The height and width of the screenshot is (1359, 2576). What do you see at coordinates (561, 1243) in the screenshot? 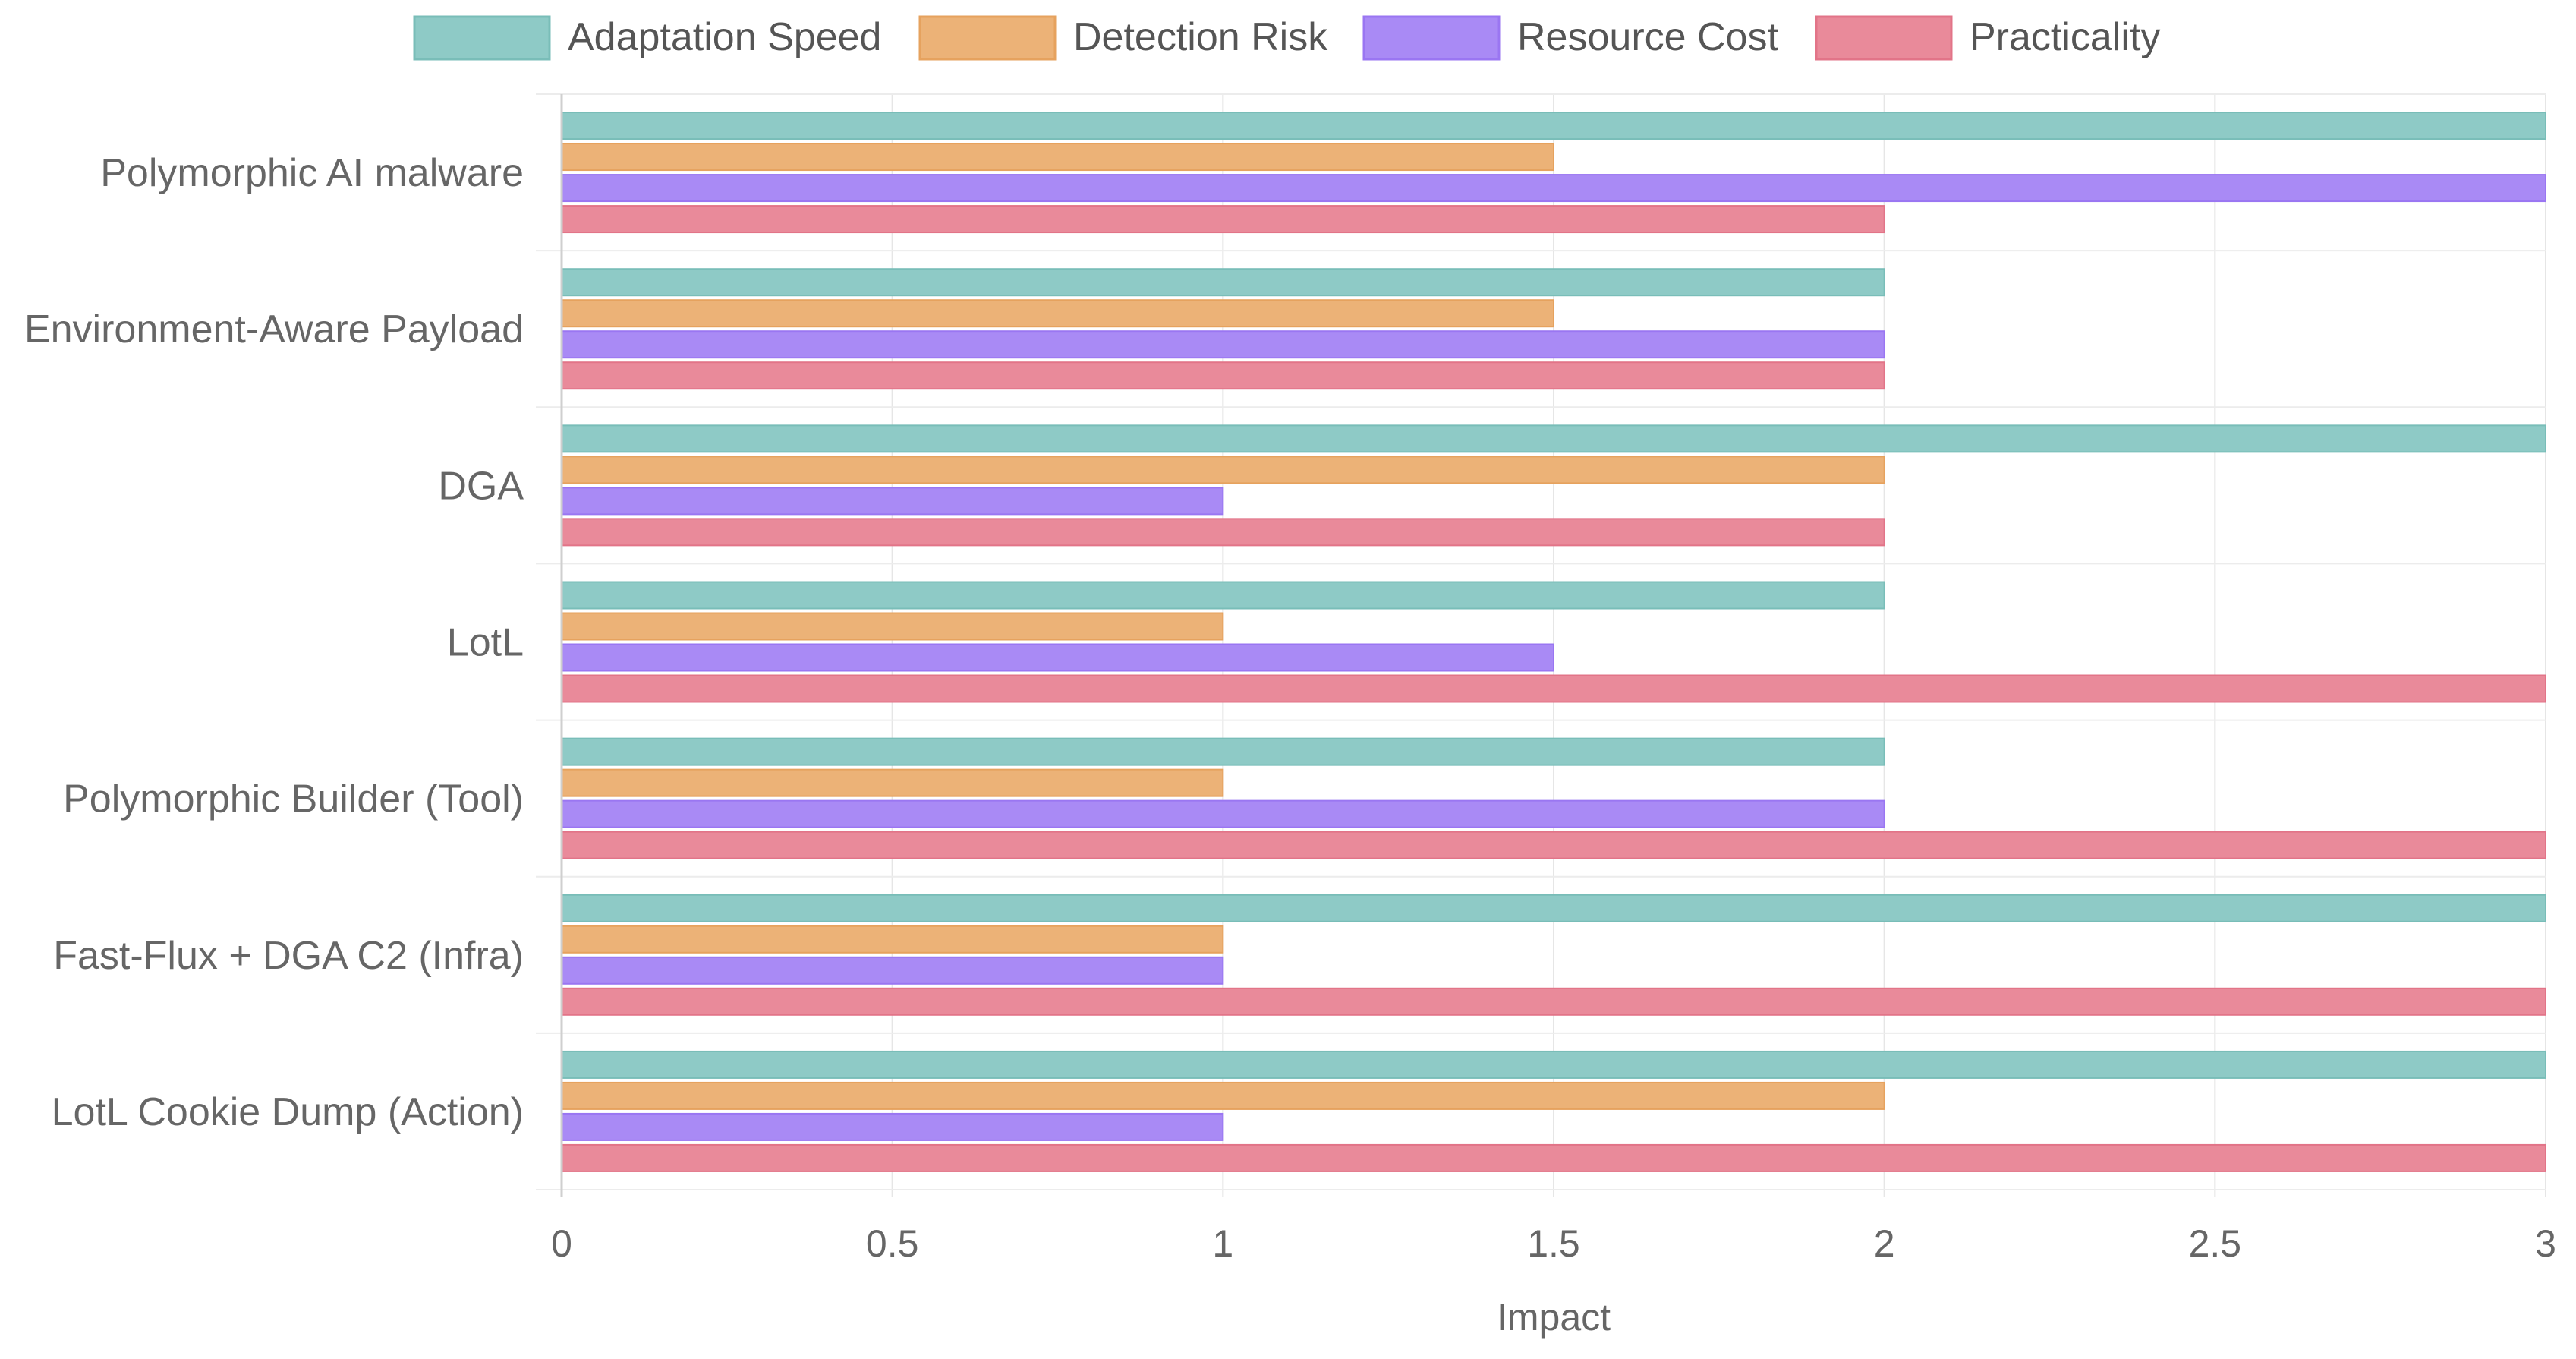
I see `x-tick-label: 0` at bounding box center [561, 1243].